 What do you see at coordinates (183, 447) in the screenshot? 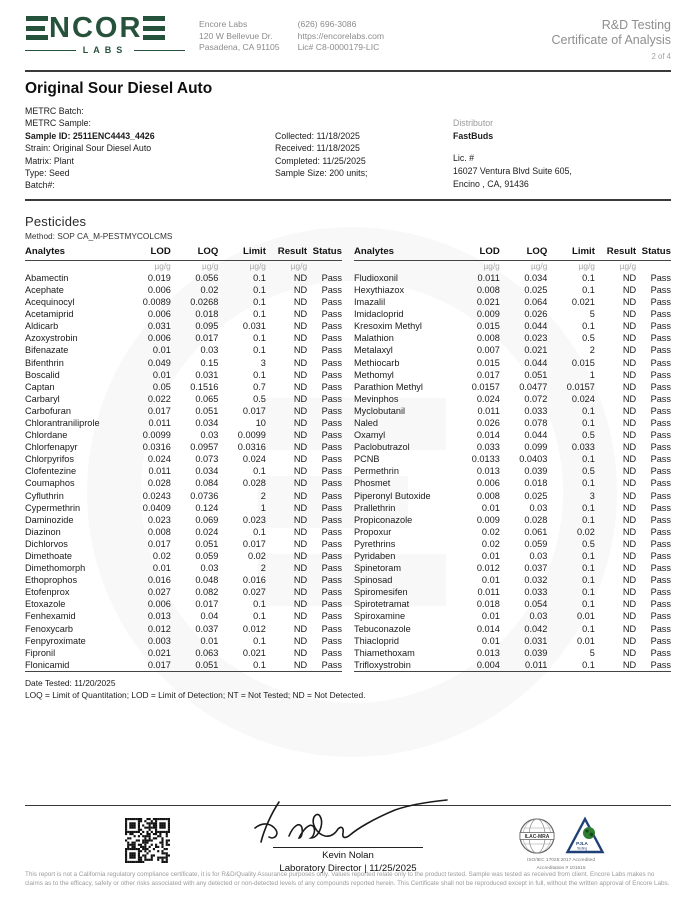
I see `table-row: Chlorfenapyr 0.0316 0.0957 0.0316 ND Pass` at bounding box center [183, 447].